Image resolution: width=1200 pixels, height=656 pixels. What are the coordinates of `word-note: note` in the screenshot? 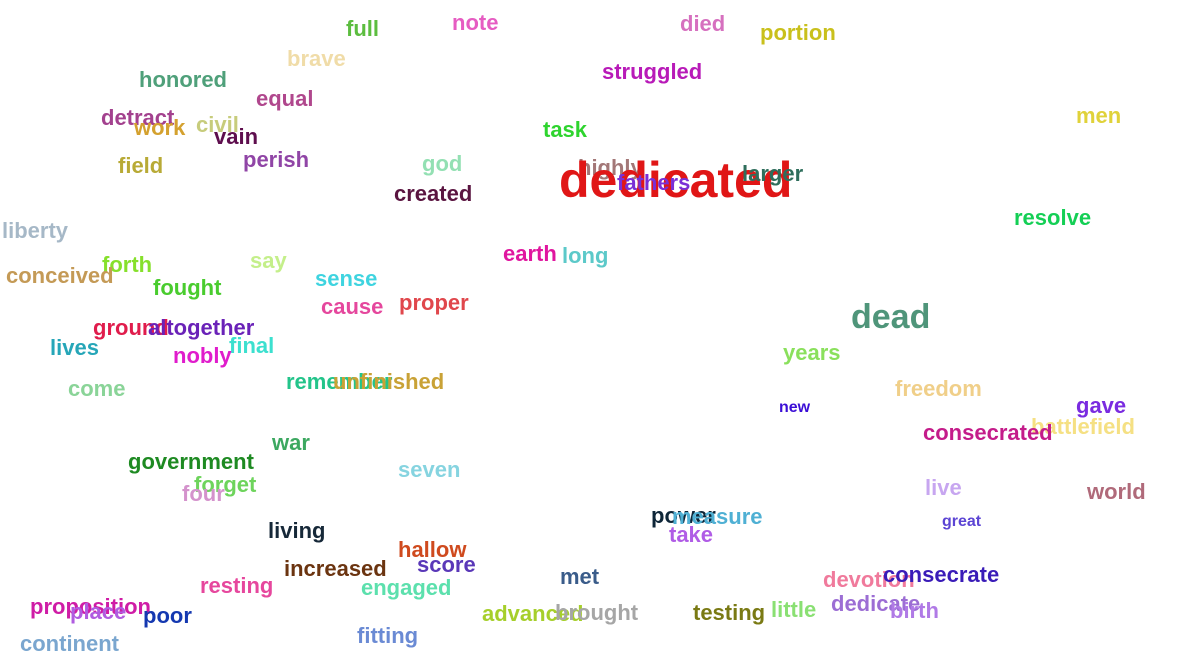 It's located at (475, 22).